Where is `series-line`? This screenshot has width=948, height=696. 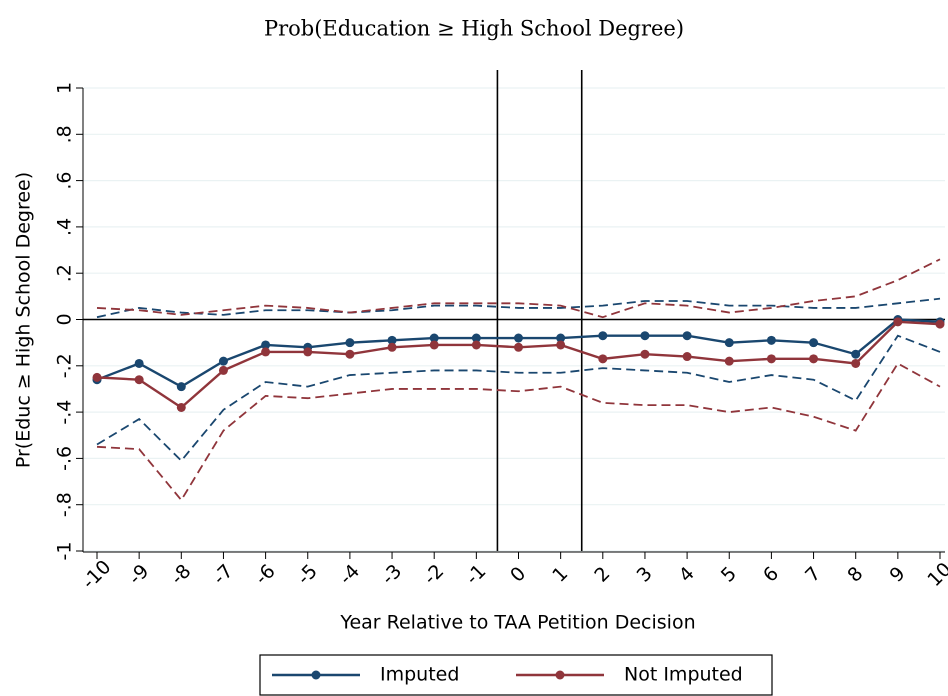 series-line is located at coordinates (518, 353).